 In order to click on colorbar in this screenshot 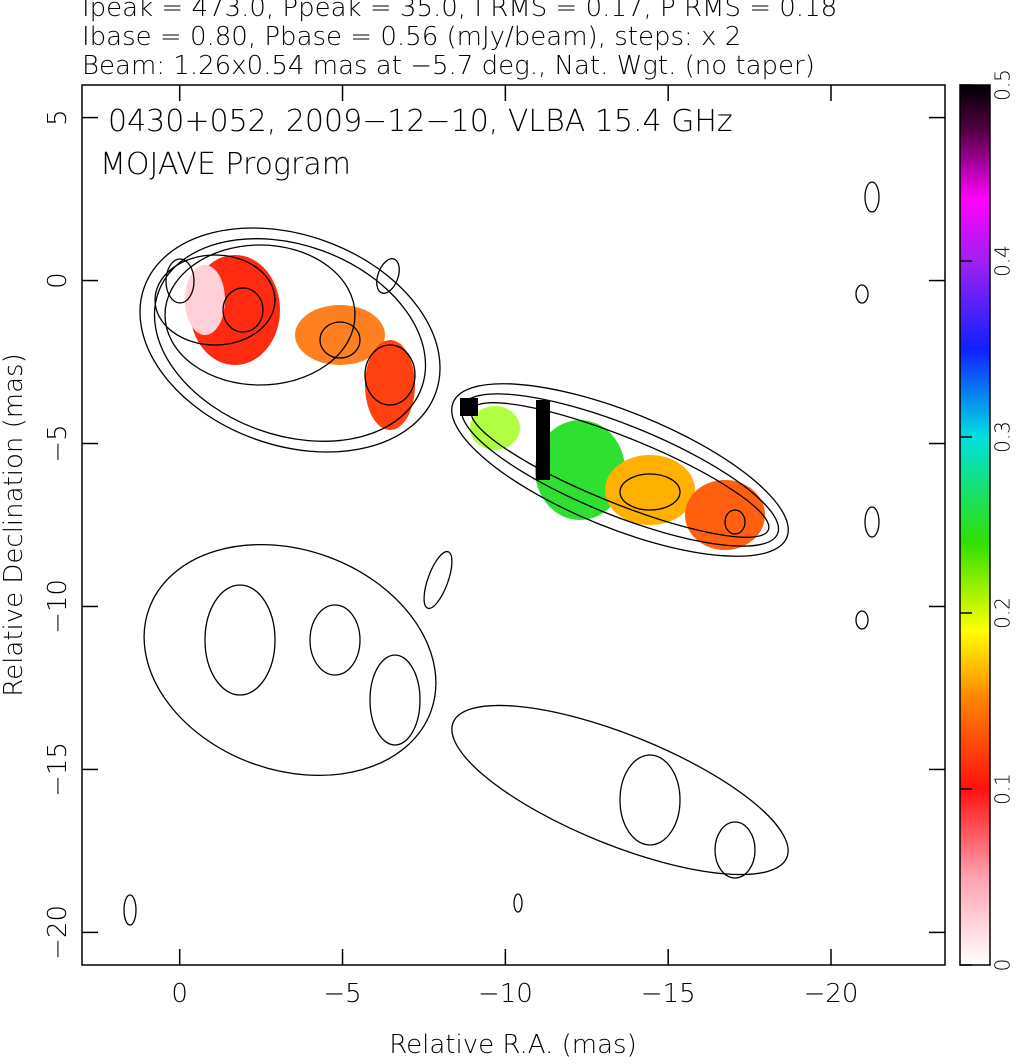, I will do `click(975, 525)`.